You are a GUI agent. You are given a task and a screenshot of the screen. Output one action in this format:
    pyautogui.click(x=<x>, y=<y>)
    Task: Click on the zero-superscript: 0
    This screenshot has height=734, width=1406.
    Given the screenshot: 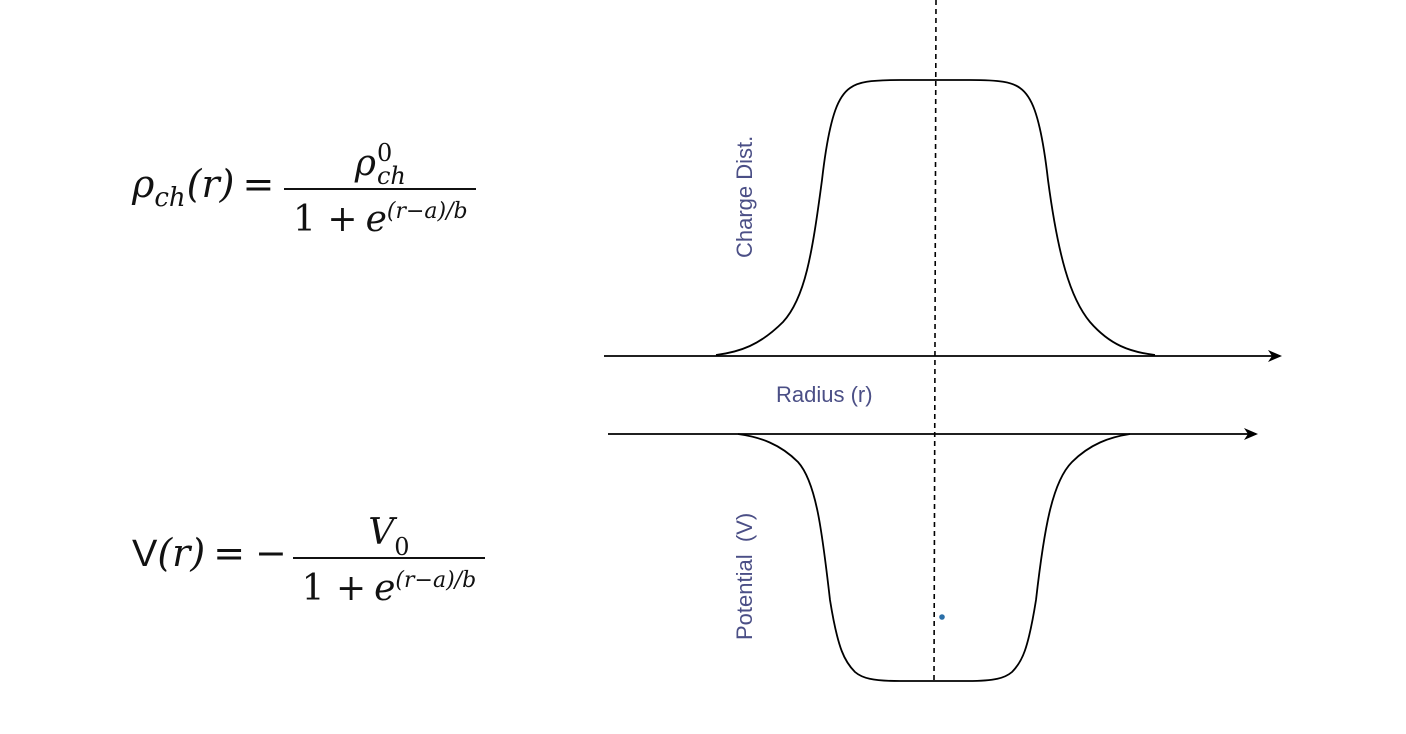 What is the action you would take?
    pyautogui.click(x=384, y=153)
    